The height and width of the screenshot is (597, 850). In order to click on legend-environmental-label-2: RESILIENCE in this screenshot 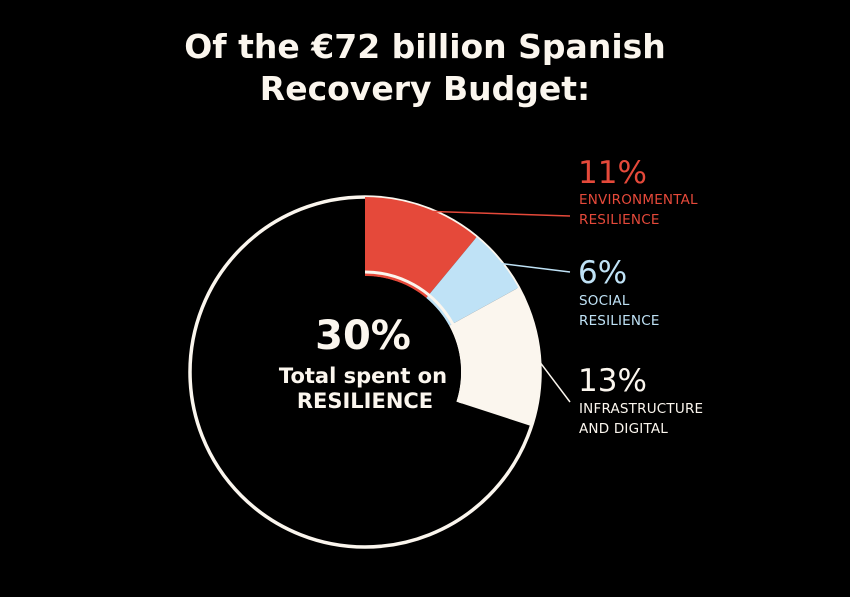, I will do `click(619, 220)`.